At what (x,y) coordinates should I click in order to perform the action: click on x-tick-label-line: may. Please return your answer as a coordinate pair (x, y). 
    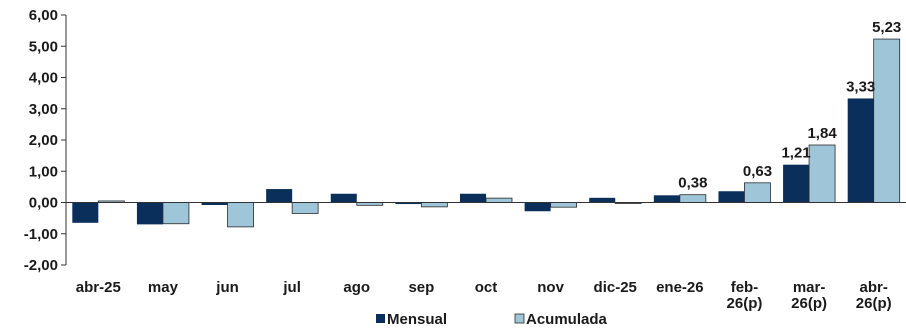
    Looking at the image, I should click on (163, 287).